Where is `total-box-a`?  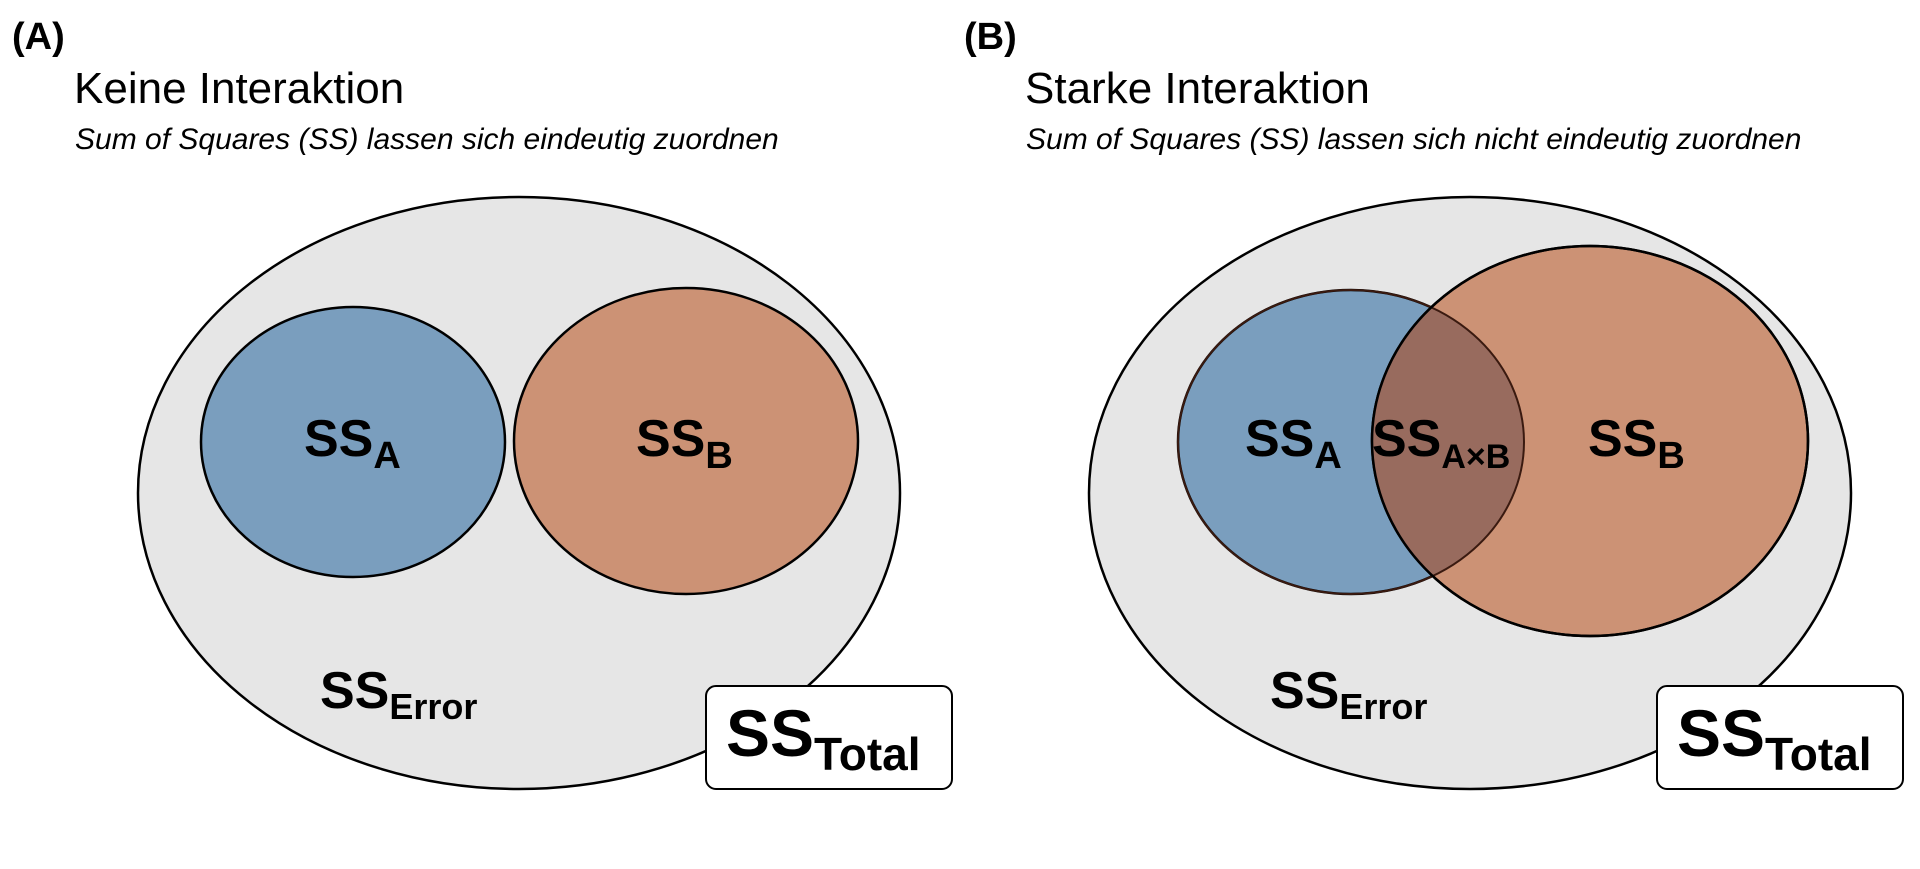 total-box-a is located at coordinates (829, 737).